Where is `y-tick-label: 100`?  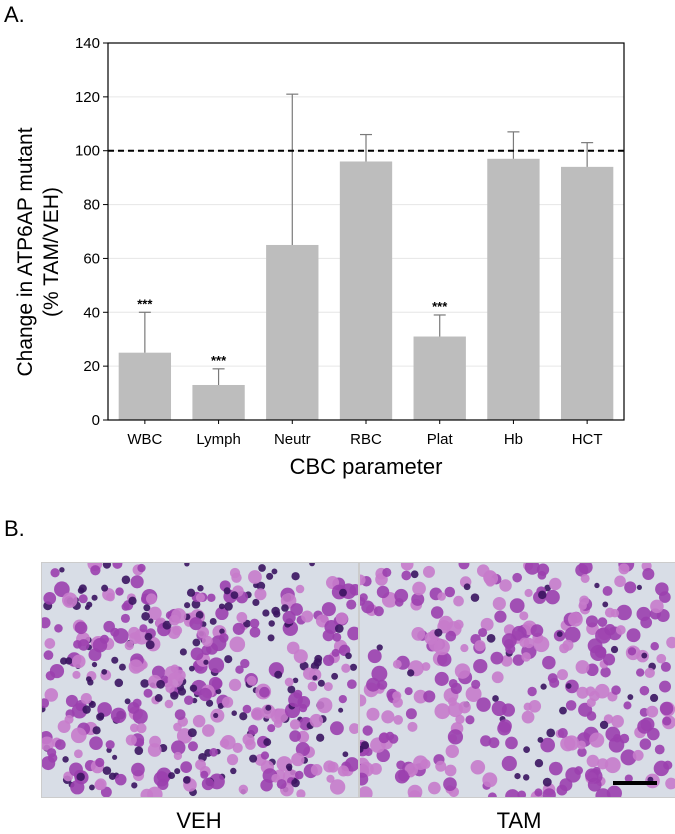
y-tick-label: 100 is located at coordinates (87, 151).